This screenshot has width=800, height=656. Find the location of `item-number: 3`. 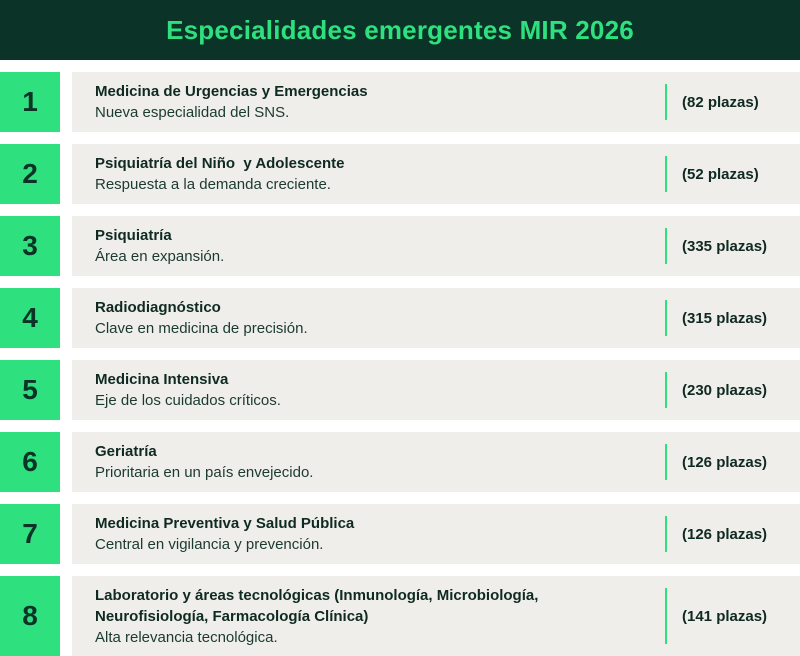

item-number: 3 is located at coordinates (30, 246).